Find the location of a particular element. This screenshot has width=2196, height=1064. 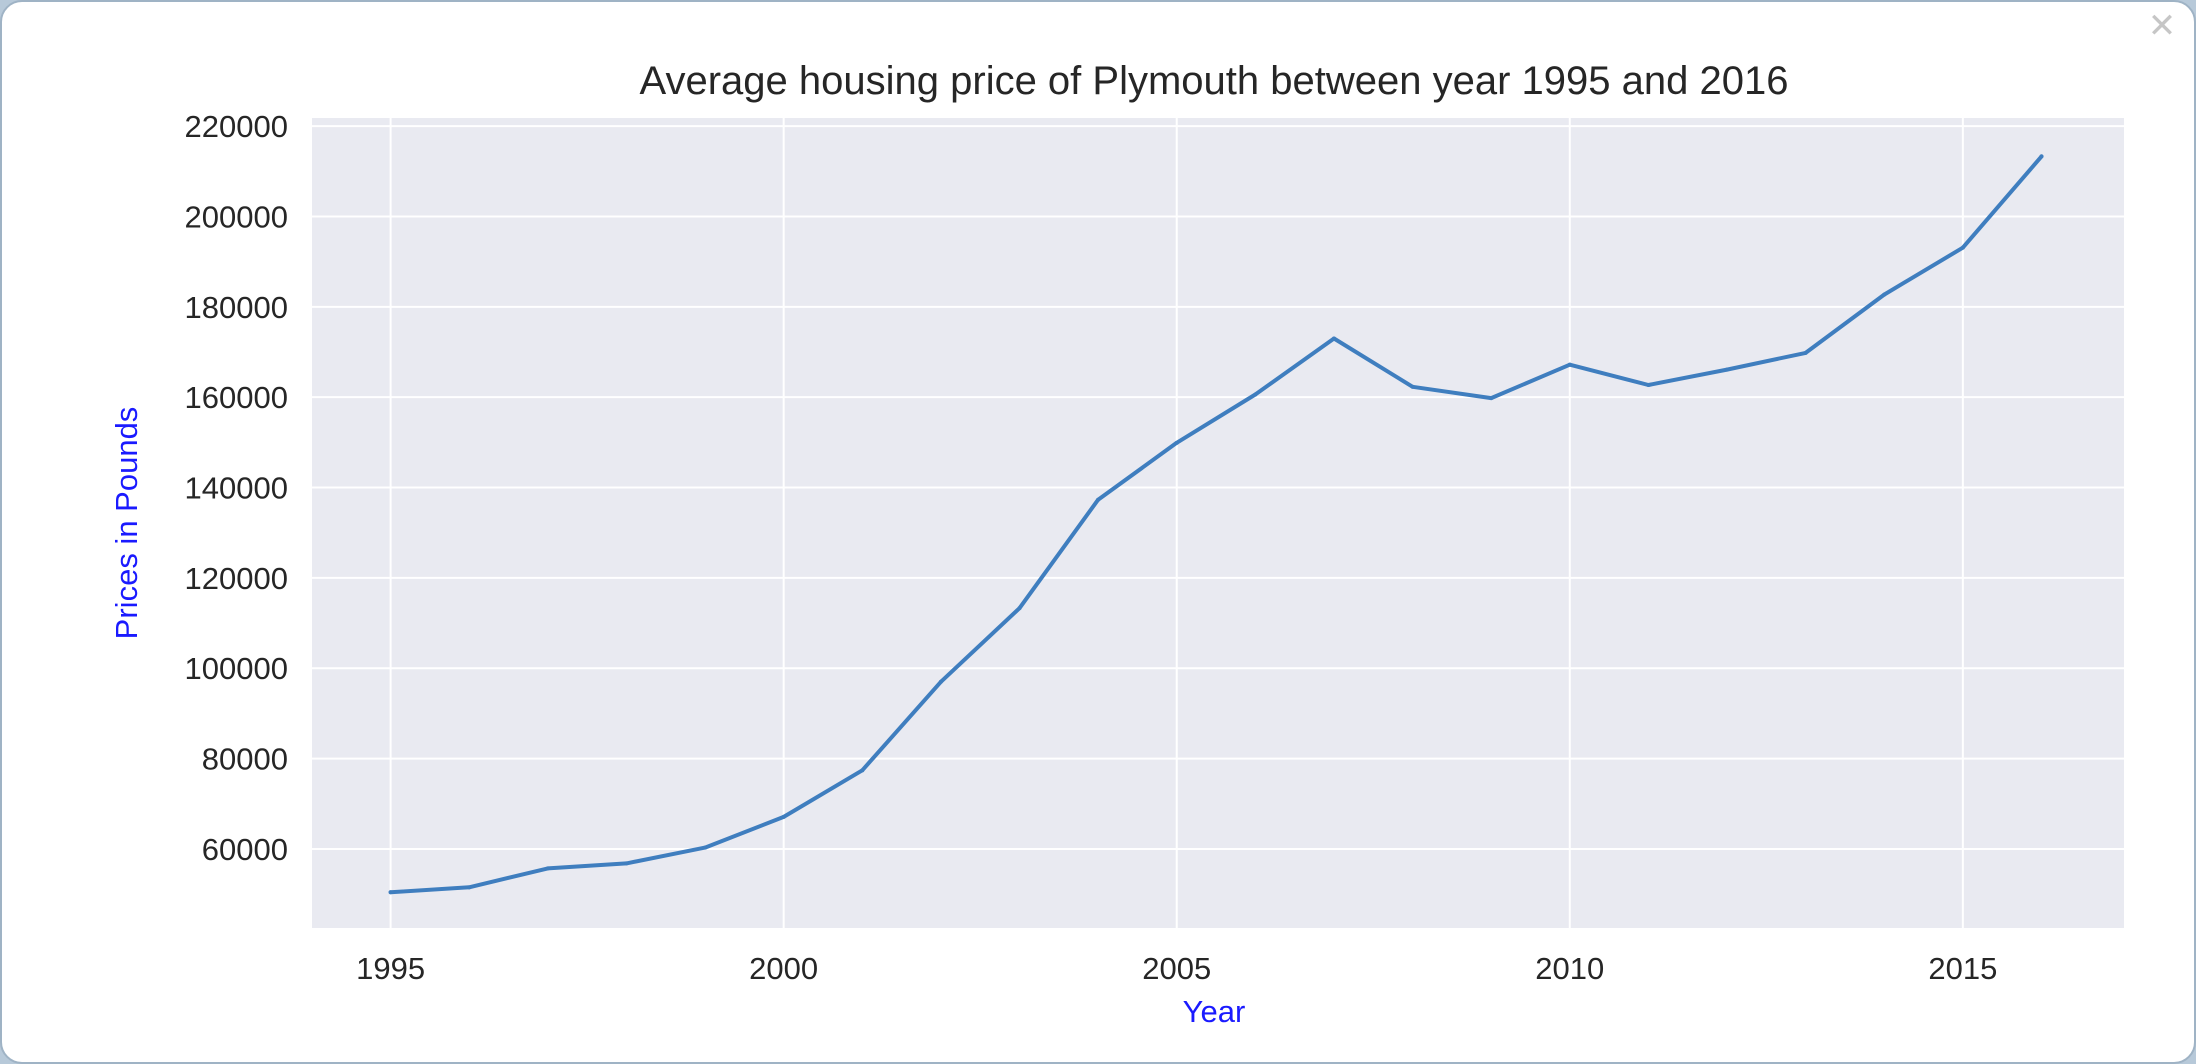

y-tick-label: 80000 is located at coordinates (245, 759).